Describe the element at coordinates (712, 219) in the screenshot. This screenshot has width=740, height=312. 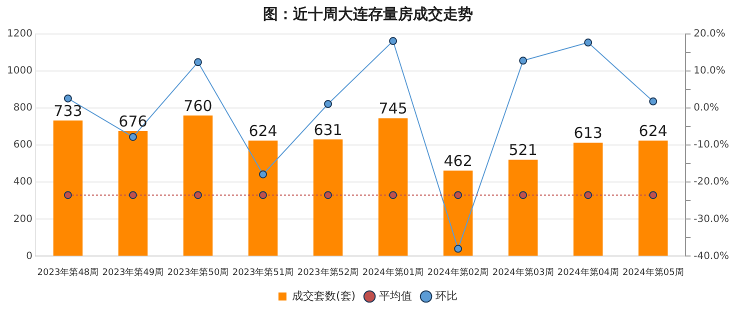
I see `y2-tick-label: -30.0%` at that location.